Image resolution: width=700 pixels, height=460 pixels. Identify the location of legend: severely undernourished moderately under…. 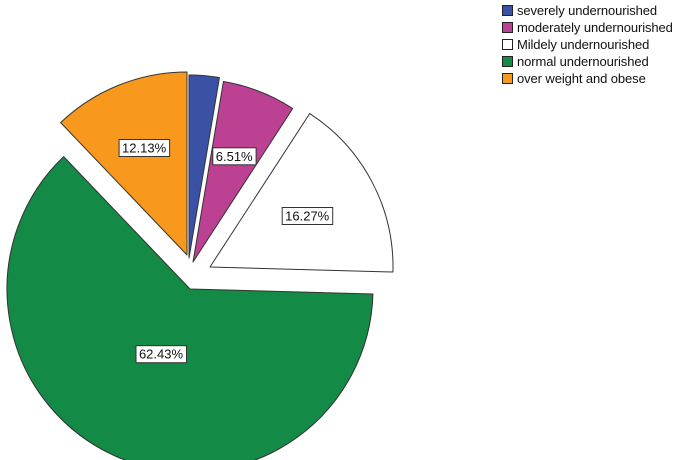
(587, 44).